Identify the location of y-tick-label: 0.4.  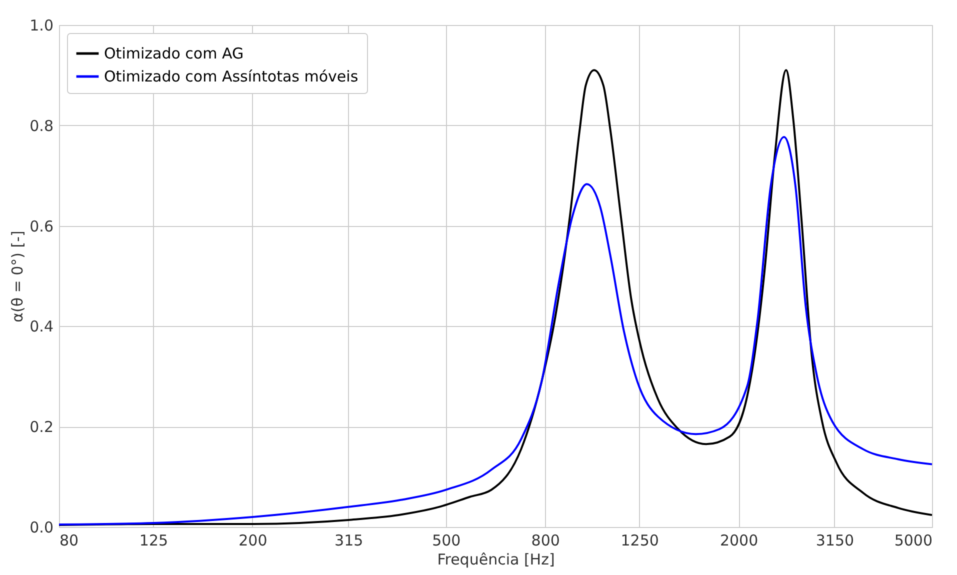
(42, 327).